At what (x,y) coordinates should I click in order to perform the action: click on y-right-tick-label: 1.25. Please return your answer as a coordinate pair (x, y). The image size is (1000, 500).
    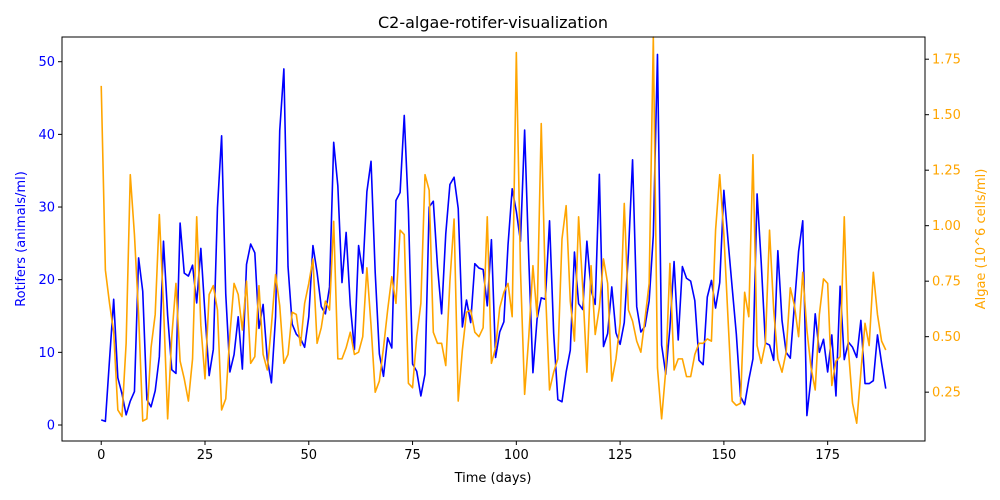
    Looking at the image, I should click on (946, 171).